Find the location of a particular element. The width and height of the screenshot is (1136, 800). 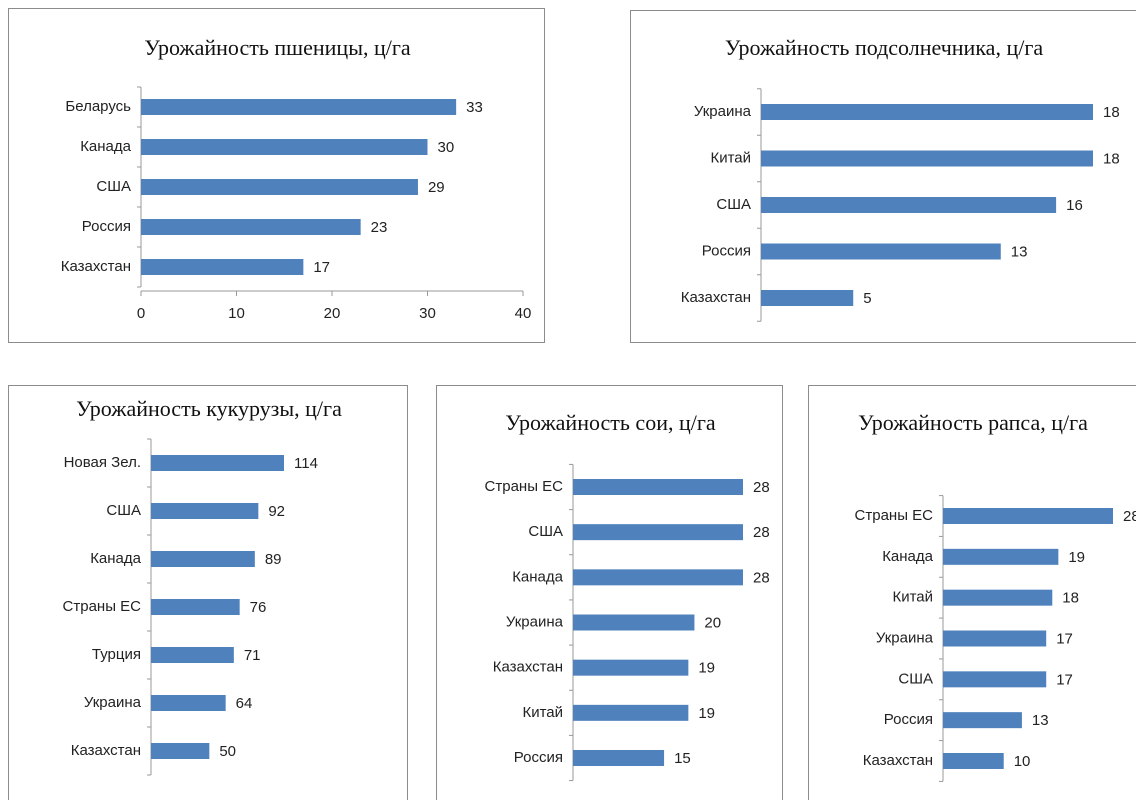

value-label: 114 is located at coordinates (306, 463).